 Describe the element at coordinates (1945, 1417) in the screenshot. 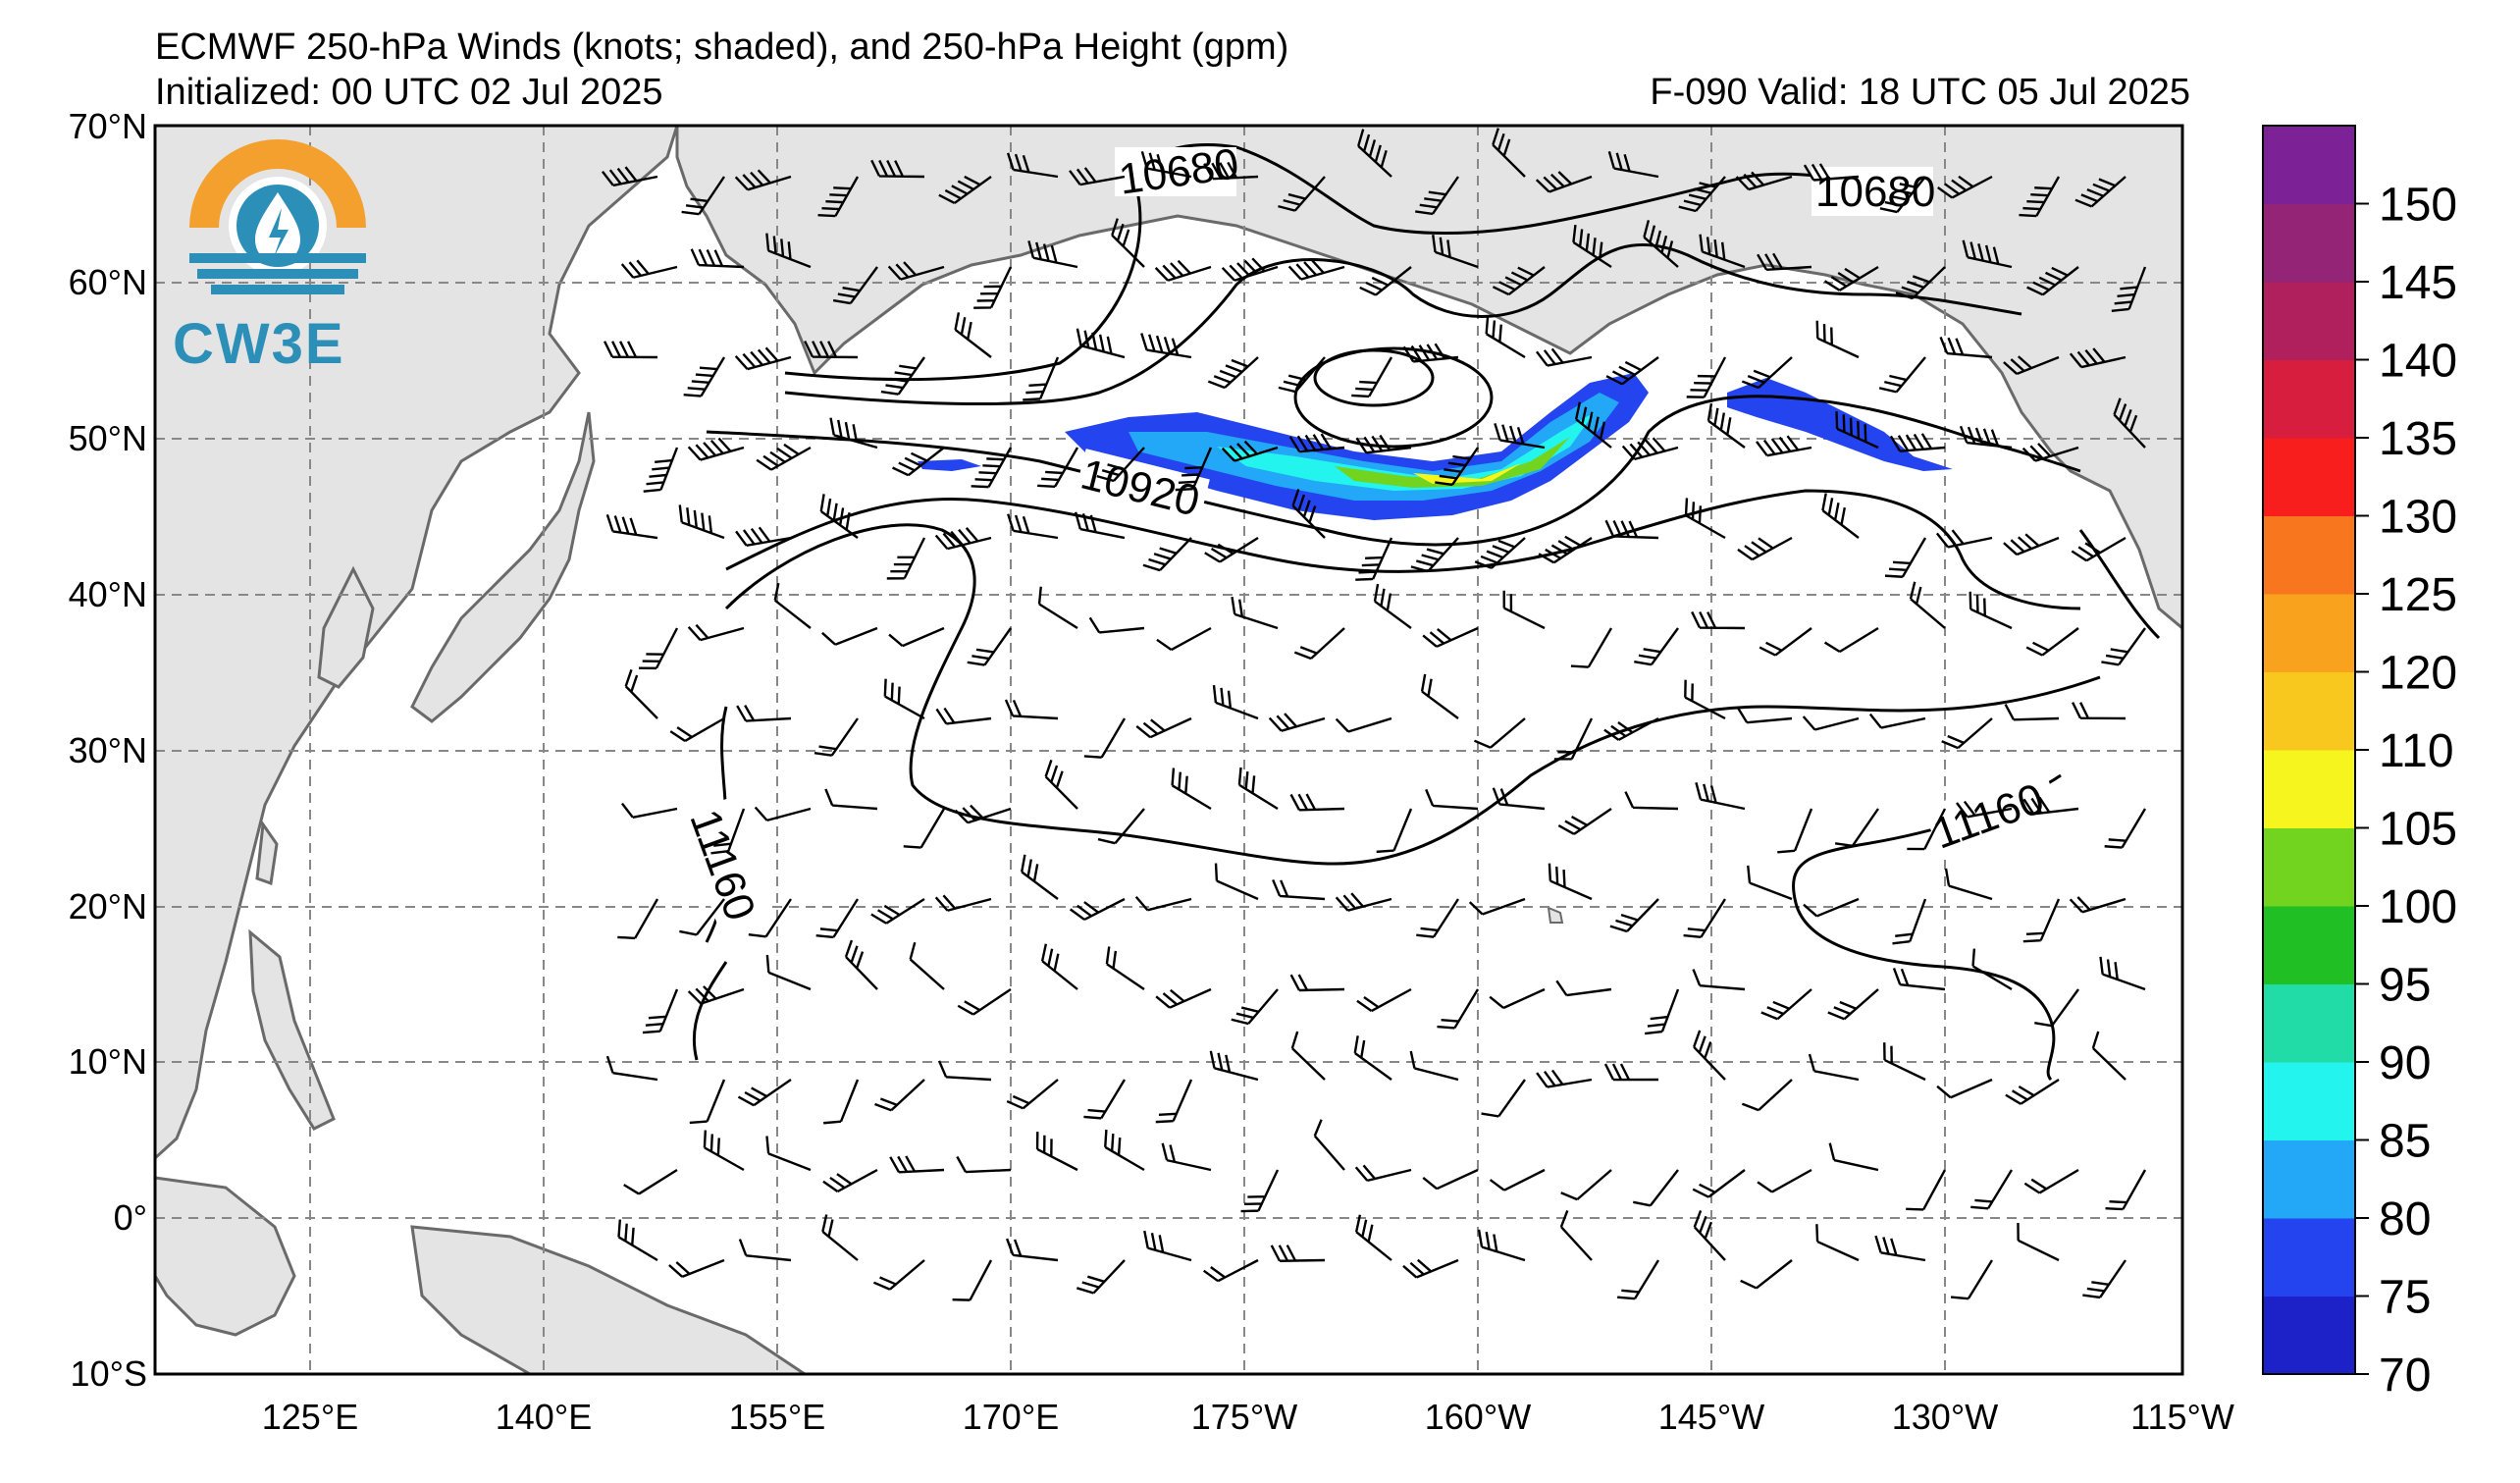

I see `lon-label: 130°W` at that location.